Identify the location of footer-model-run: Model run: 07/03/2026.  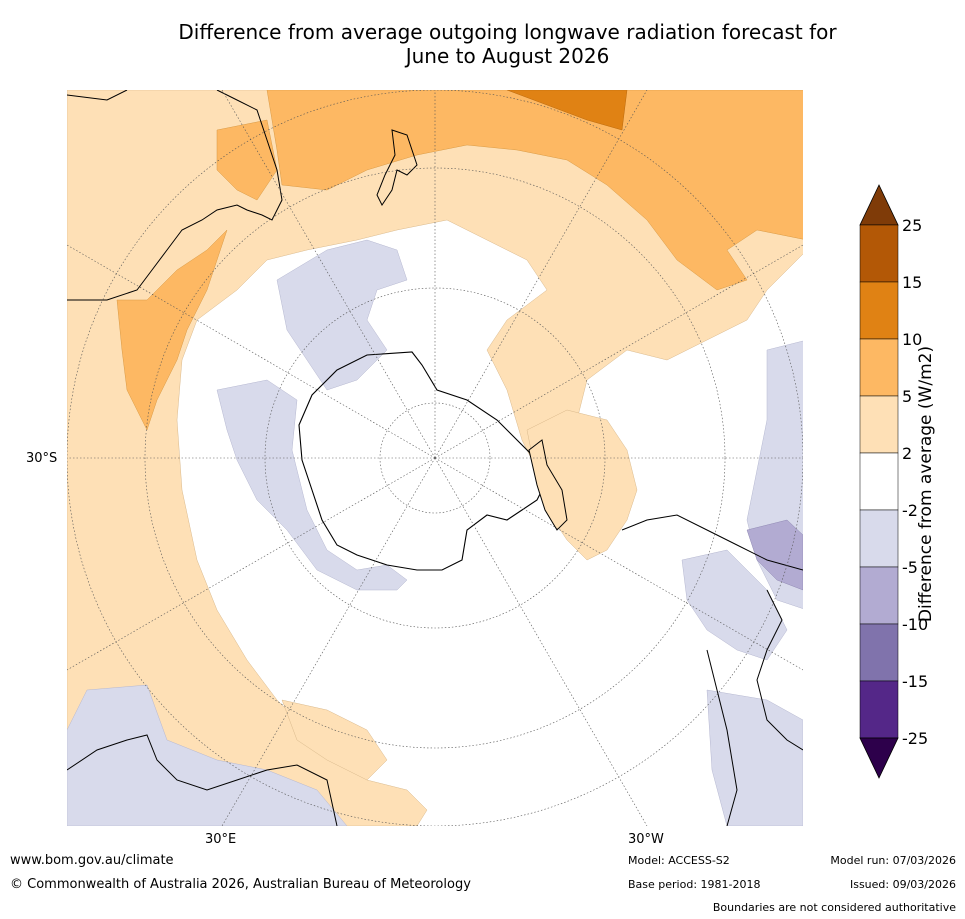
(893, 860).